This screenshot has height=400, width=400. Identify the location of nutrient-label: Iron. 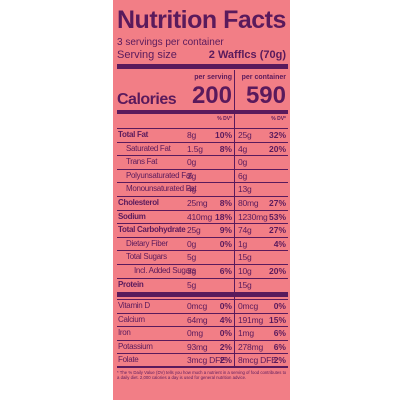
(124, 332).